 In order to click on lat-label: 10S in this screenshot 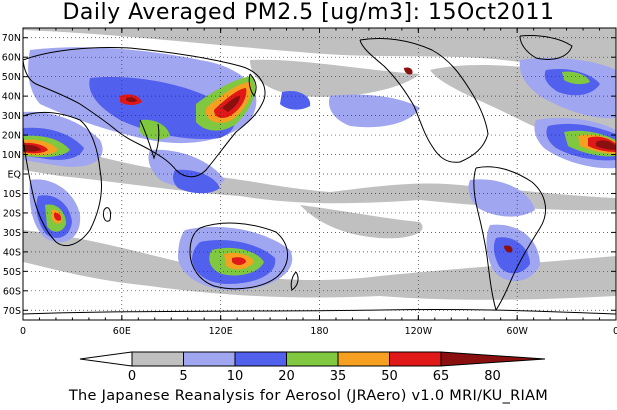, I will do `click(12, 194)`.